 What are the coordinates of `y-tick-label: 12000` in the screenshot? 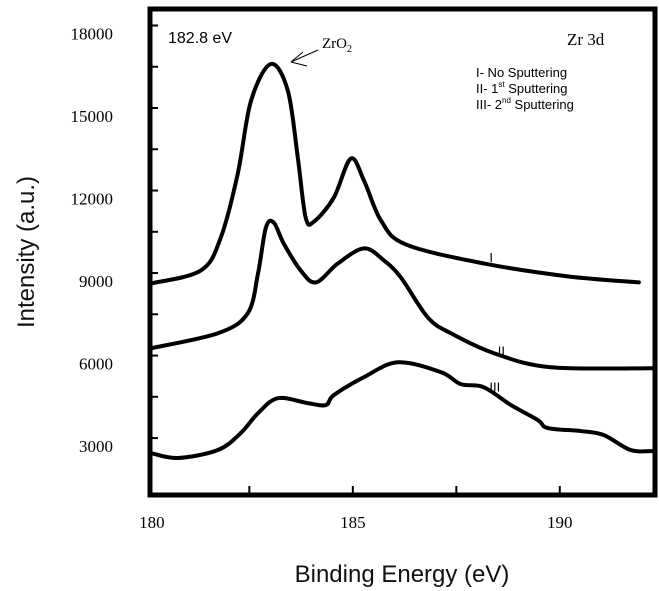 It's located at (92, 199).